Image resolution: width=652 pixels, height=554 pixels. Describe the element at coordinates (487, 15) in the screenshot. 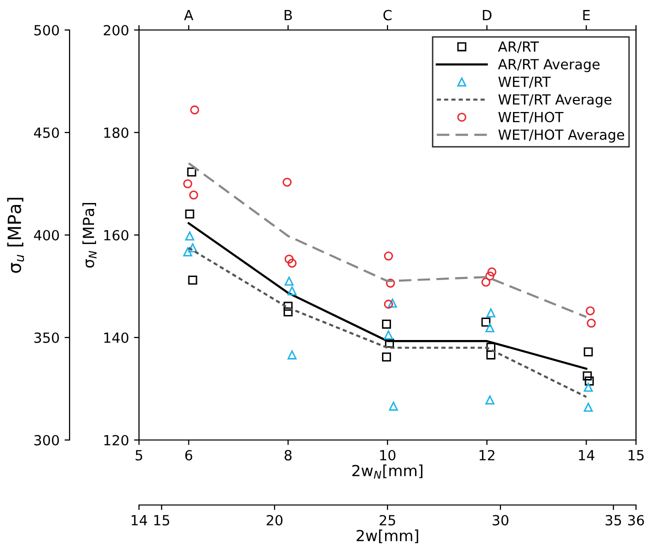

I see `text: D` at that location.